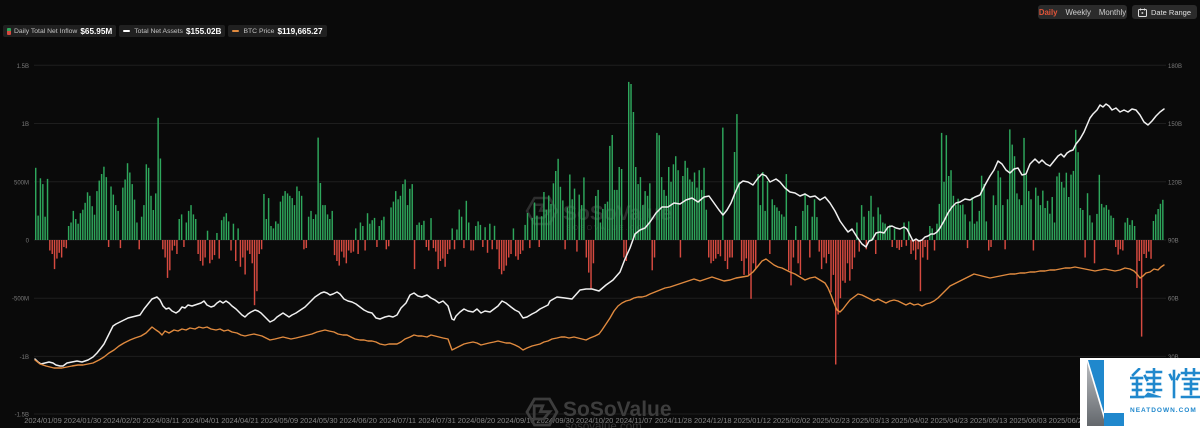  I want to click on svg-text: 2024/07/11, so click(397, 420).